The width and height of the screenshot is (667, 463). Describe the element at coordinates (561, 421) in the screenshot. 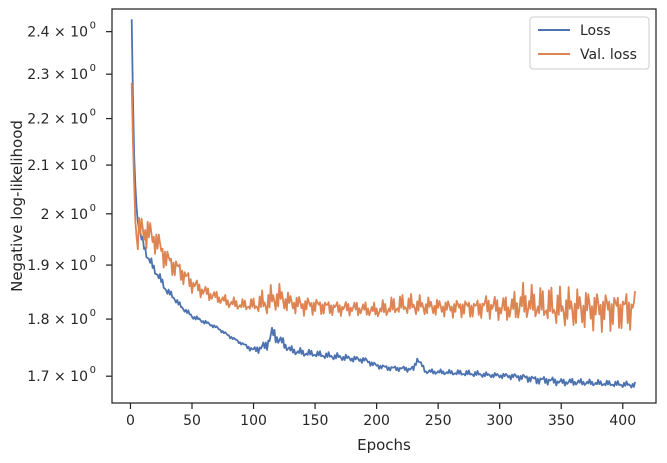

I see `x-tick-label: 350` at that location.